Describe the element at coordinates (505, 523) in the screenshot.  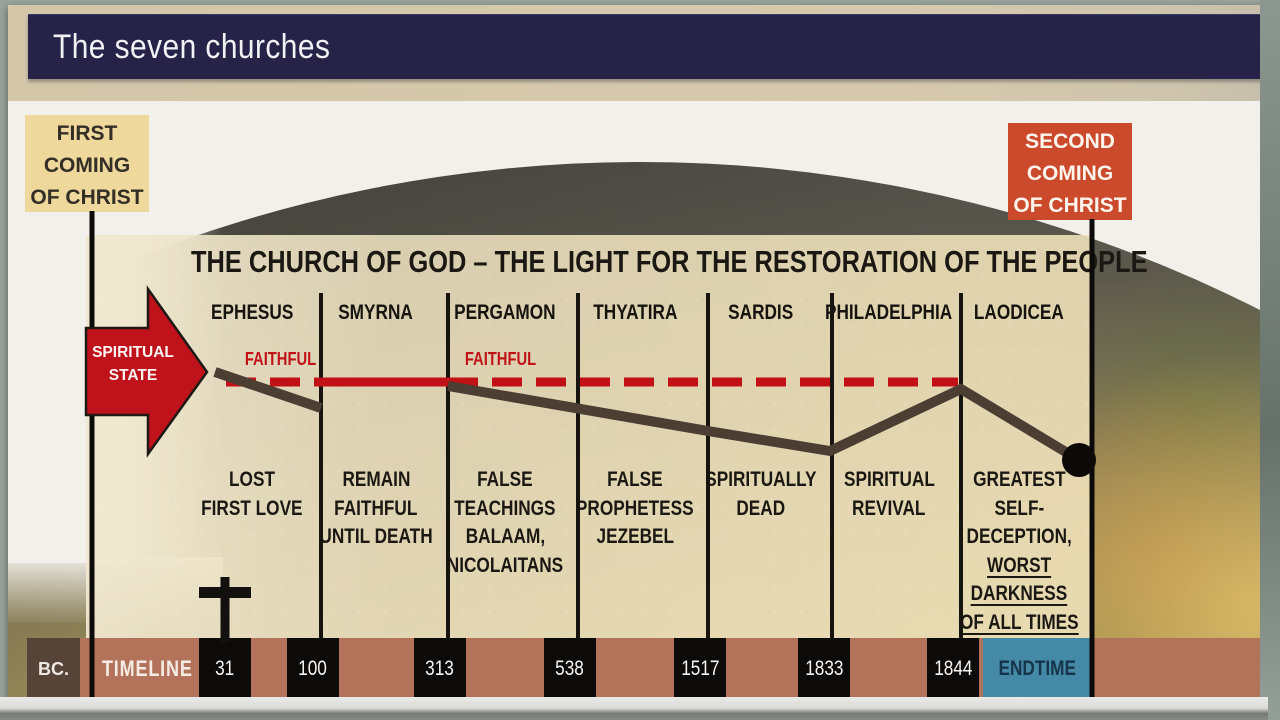
I see `church-desc-pergamon: FALSE TEACHINGS BALAAM, NICOLAITANS` at that location.